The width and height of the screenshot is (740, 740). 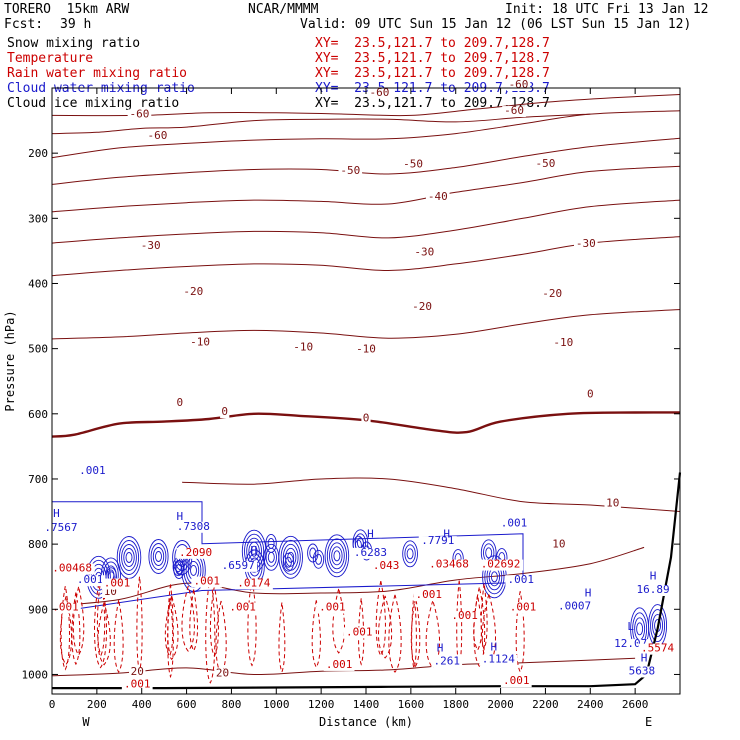 What do you see at coordinates (38, 283) in the screenshot?
I see `y-tick-label: 400` at bounding box center [38, 283].